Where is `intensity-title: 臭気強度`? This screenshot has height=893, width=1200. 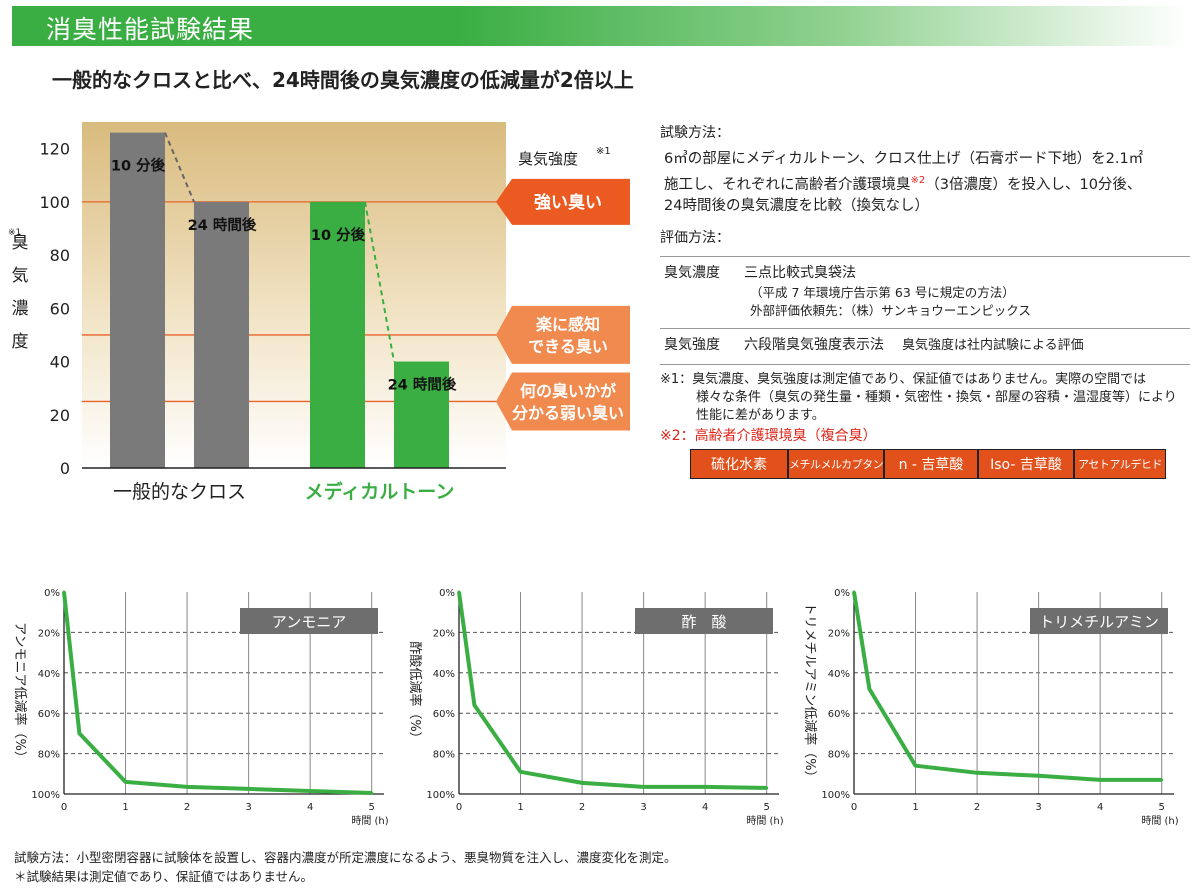
intensity-title: 臭気強度 is located at coordinates (548, 159).